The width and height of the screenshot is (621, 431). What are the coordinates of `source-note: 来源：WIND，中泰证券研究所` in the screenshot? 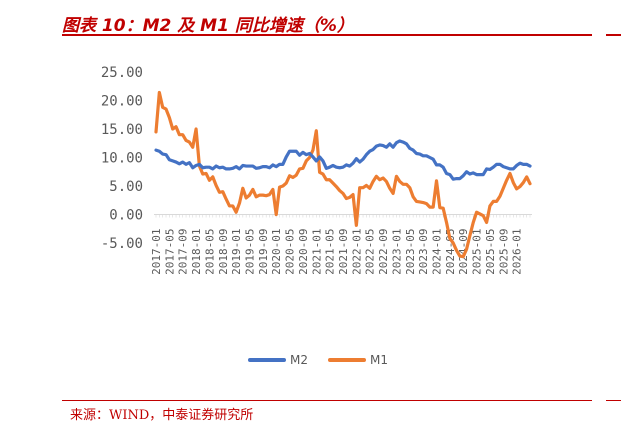 It's located at (162, 415).